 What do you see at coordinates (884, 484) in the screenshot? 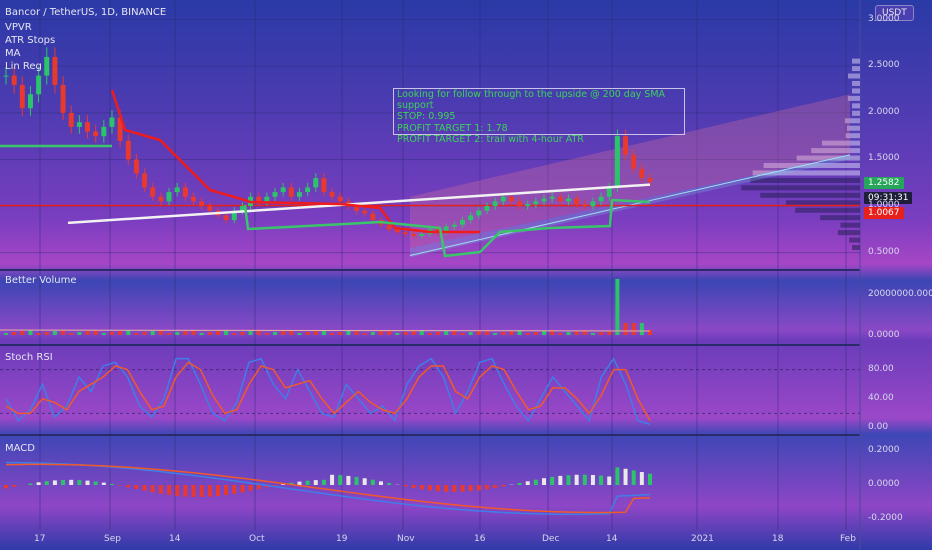
I see `macd-tick-label: 0.0000` at bounding box center [884, 484].